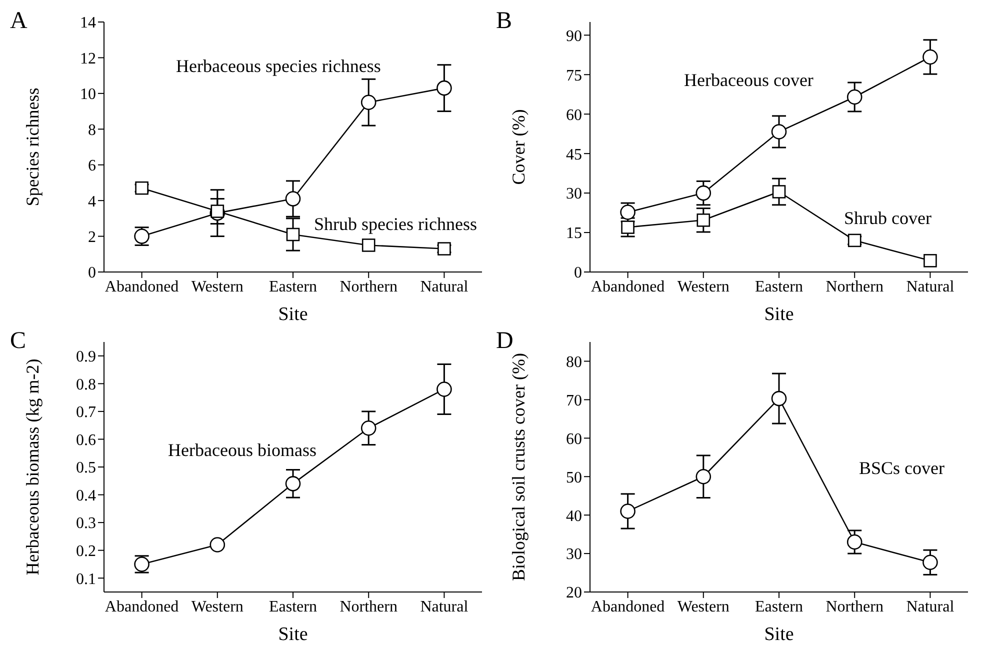  Describe the element at coordinates (92, 130) in the screenshot. I see `y-tick-label: 8` at that location.